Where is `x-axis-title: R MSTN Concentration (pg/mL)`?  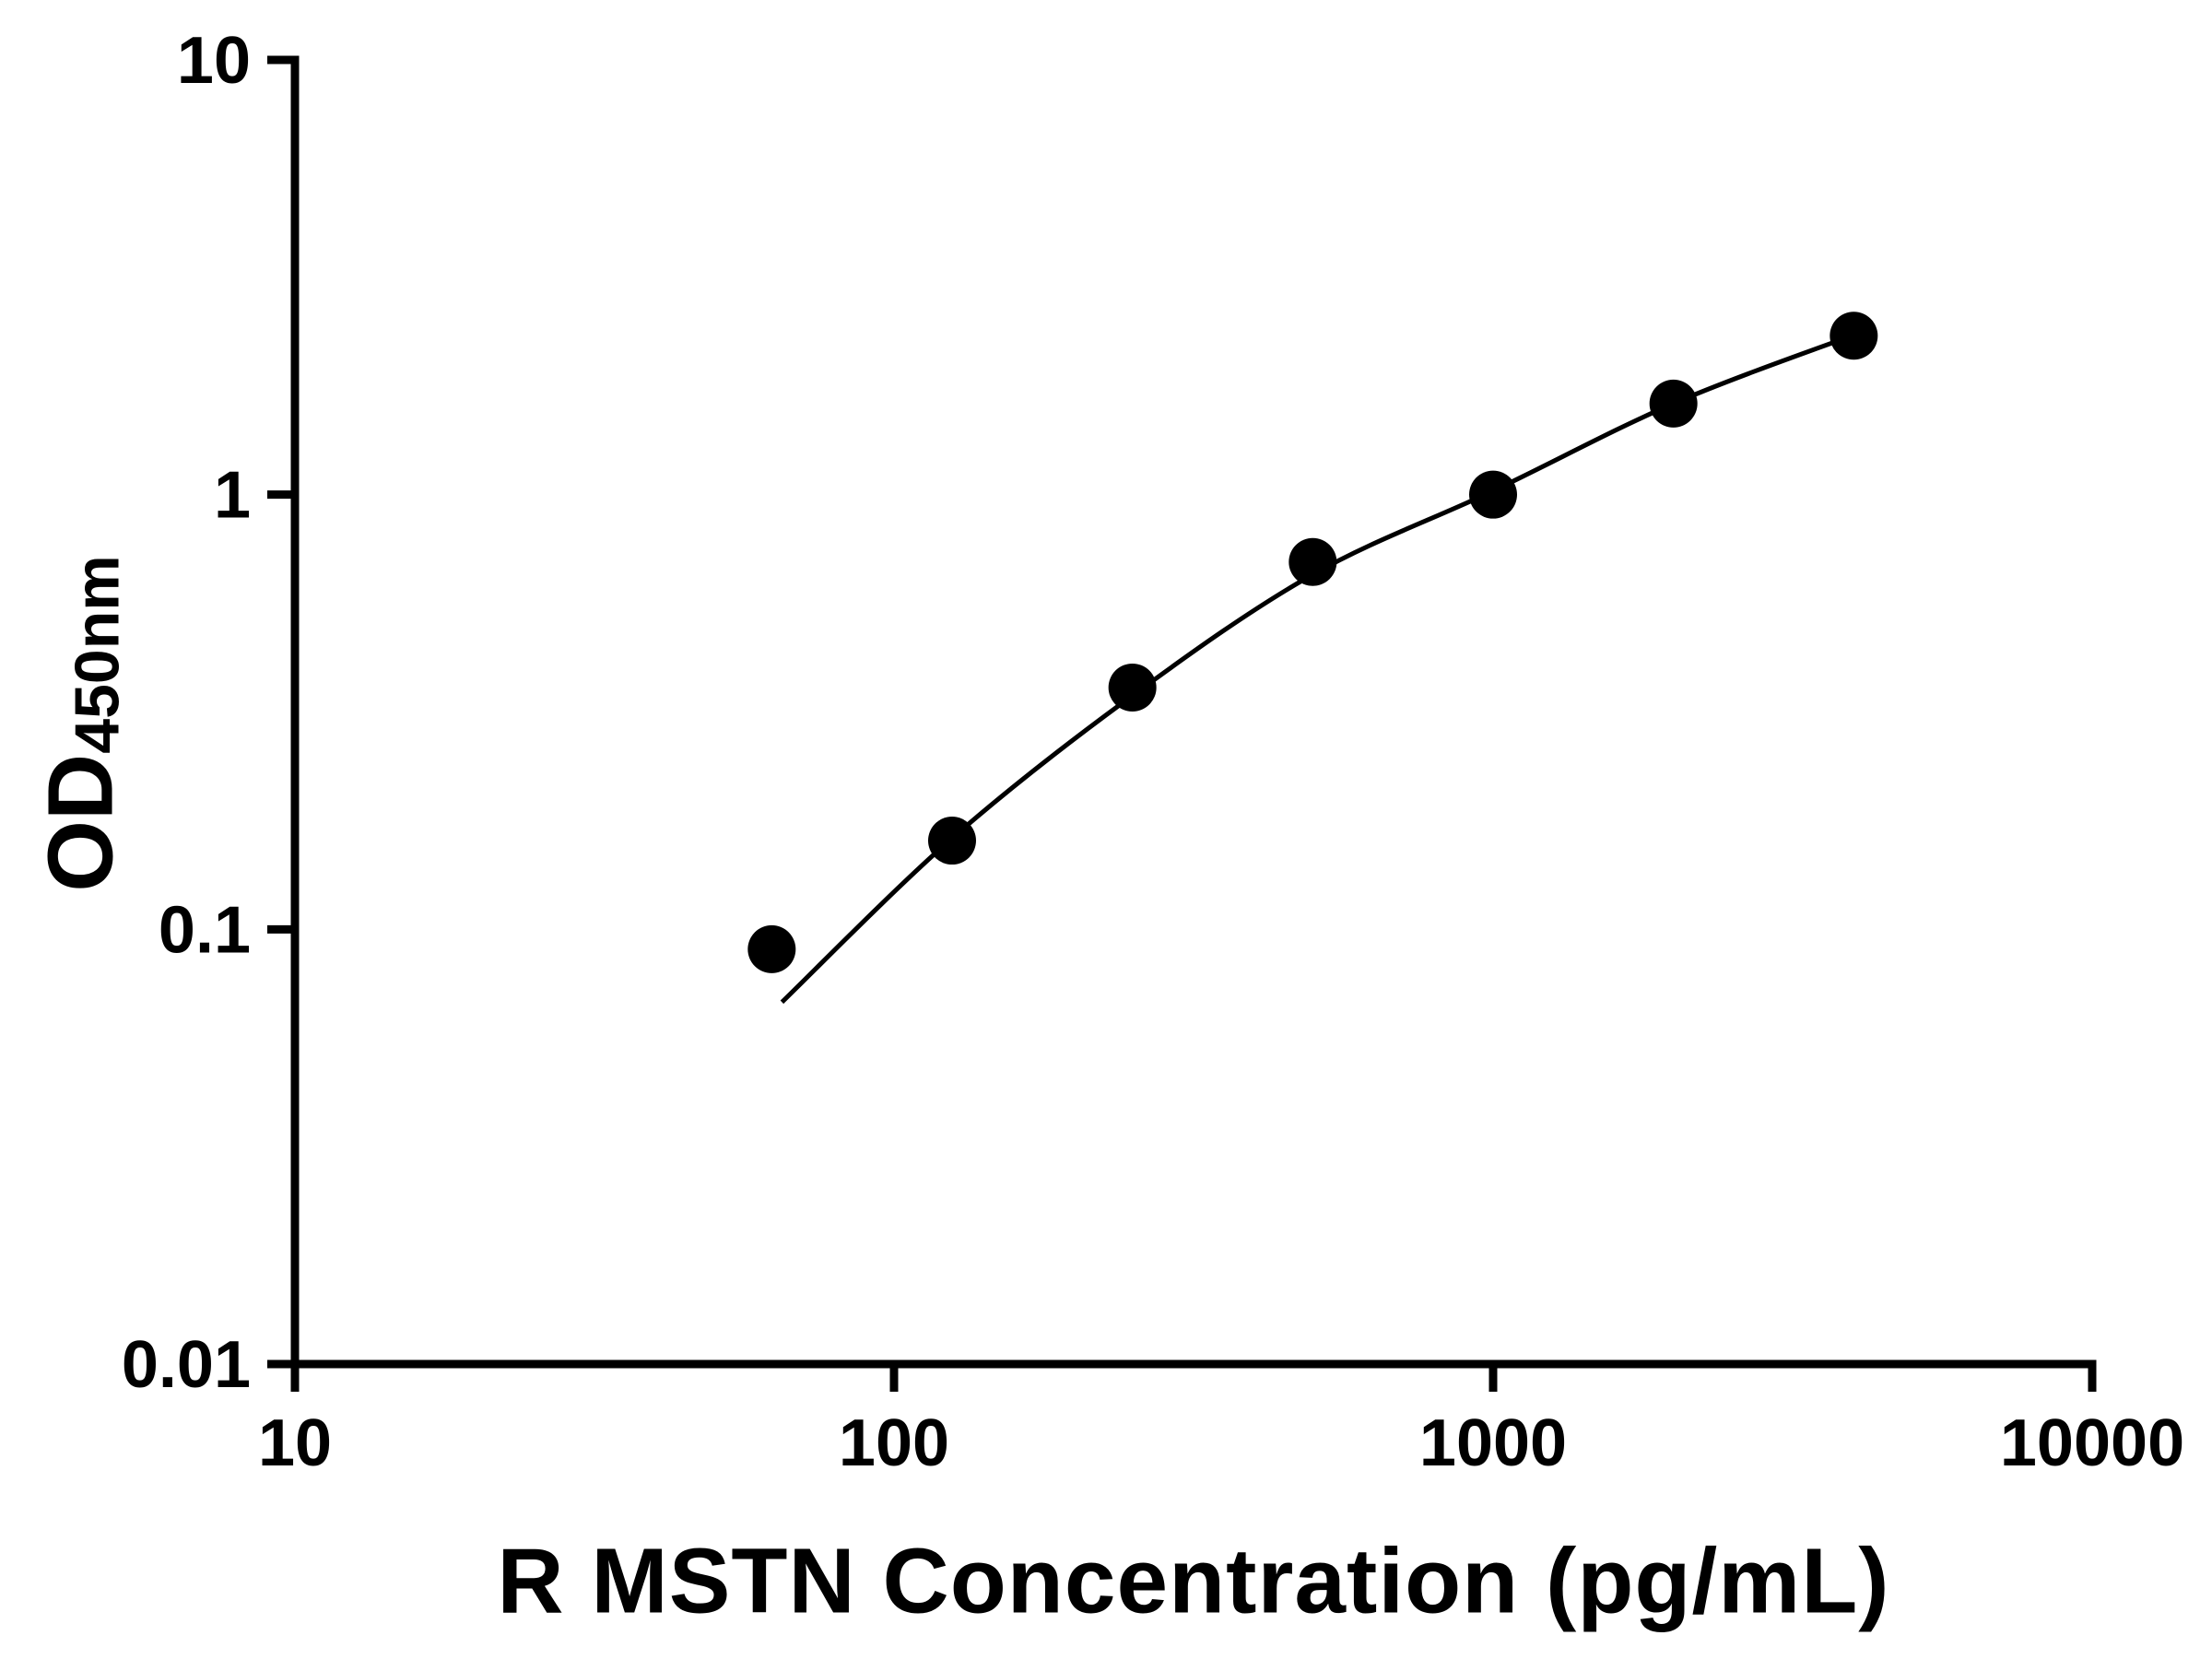 x-axis-title: R MSTN Concentration (pg/mL) is located at coordinates (1193, 1581).